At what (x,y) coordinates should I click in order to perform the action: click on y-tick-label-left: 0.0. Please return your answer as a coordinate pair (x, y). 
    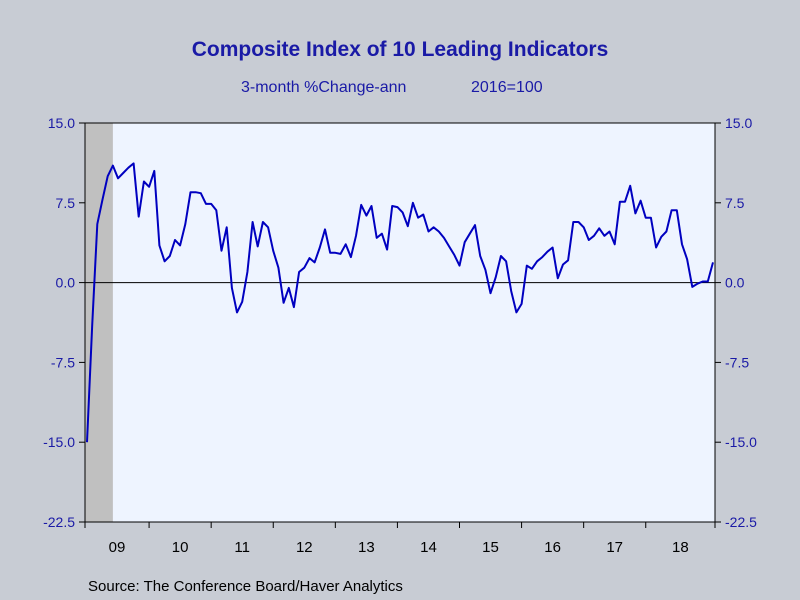
    Looking at the image, I should click on (66, 283).